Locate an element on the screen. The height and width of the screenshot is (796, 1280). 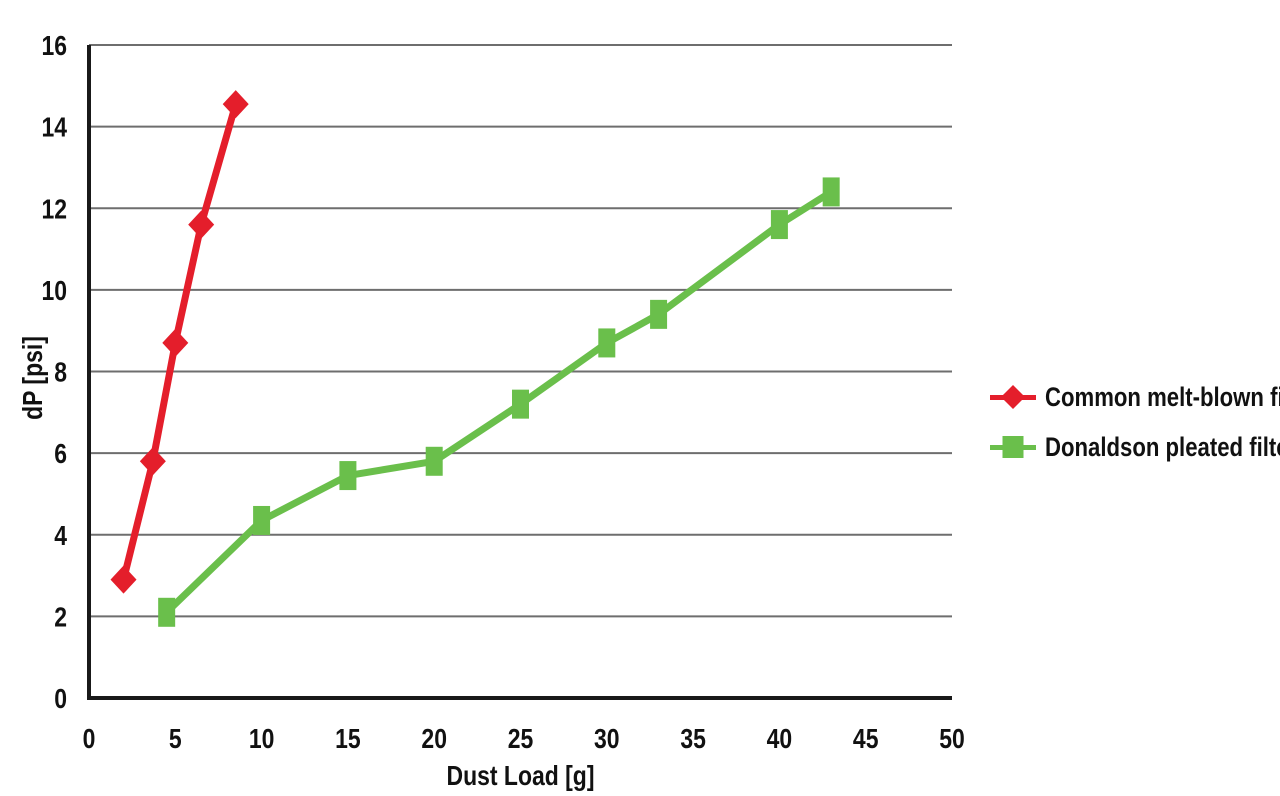
x-tick-label-10: 10 is located at coordinates (262, 739).